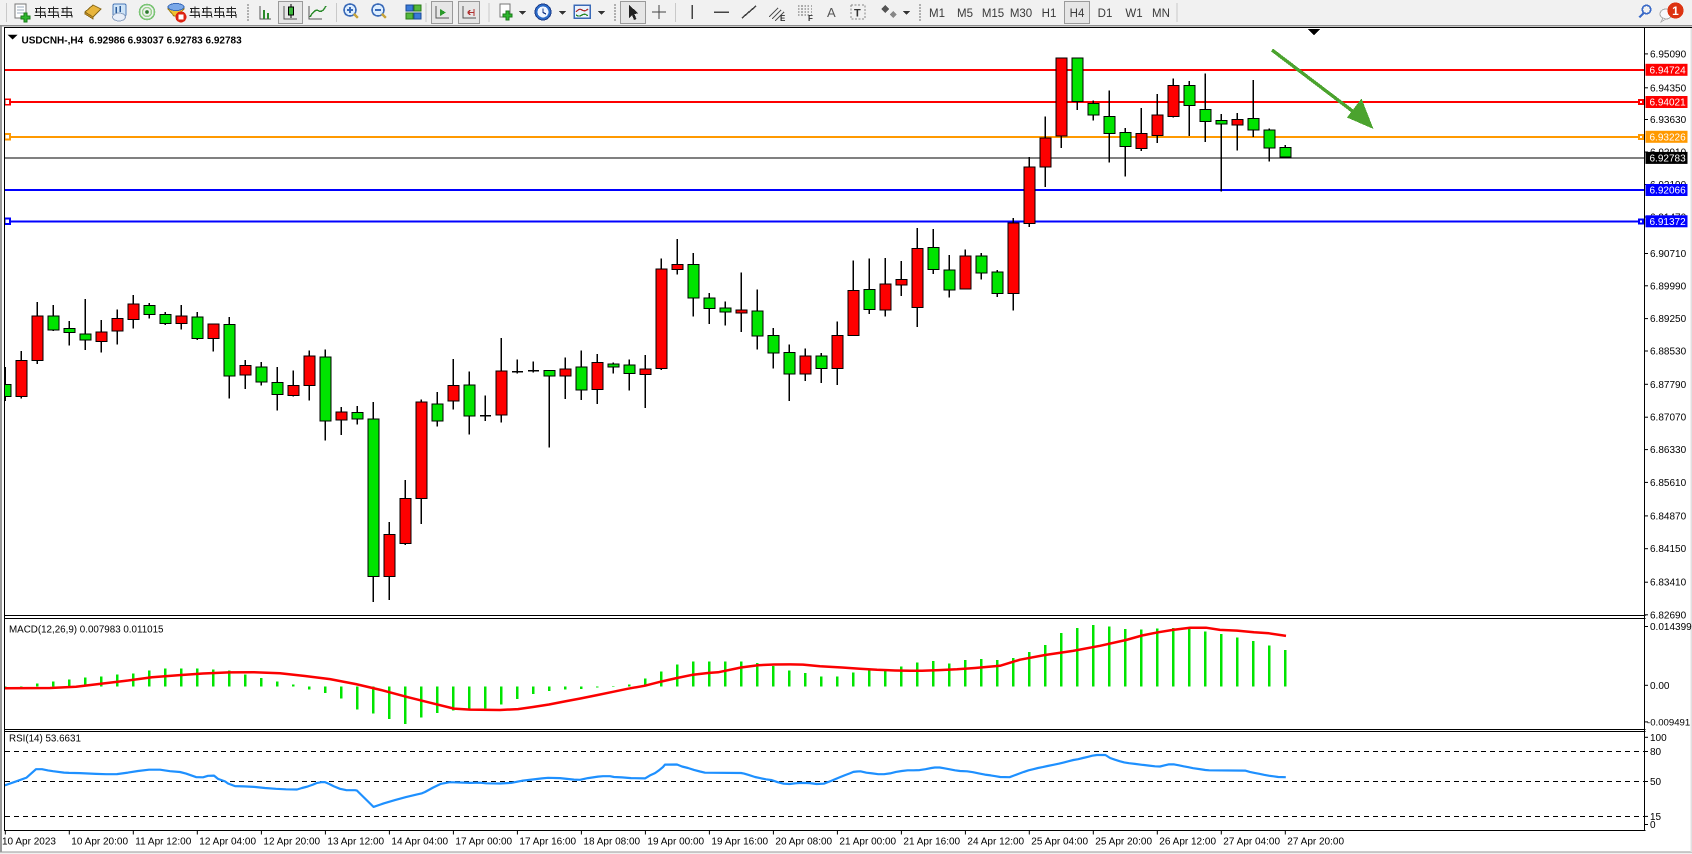  What do you see at coordinates (483, 842) in the screenshot?
I see `svg-text: 17 Apr 00:00` at bounding box center [483, 842].